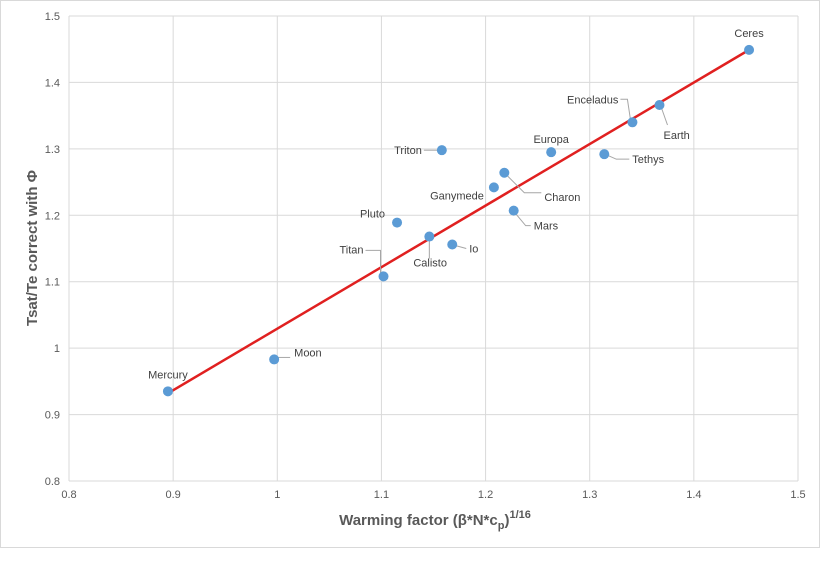  What do you see at coordinates (372, 215) in the screenshot?
I see `point-label: Pluto` at bounding box center [372, 215].